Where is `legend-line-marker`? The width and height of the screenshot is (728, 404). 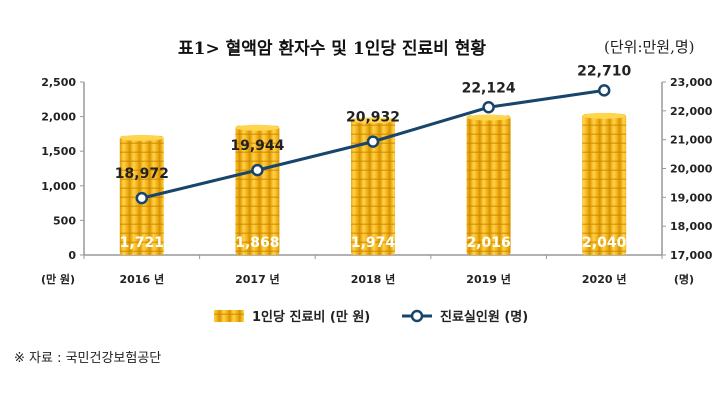
legend-line-marker is located at coordinates (417, 316).